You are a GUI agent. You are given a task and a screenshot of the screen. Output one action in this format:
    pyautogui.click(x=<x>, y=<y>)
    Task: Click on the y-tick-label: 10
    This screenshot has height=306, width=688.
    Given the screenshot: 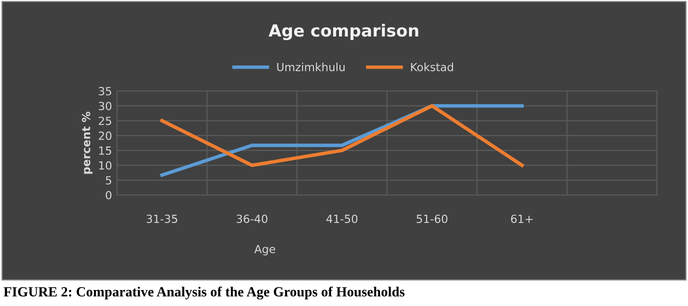 What is the action you would take?
    pyautogui.click(x=105, y=165)
    